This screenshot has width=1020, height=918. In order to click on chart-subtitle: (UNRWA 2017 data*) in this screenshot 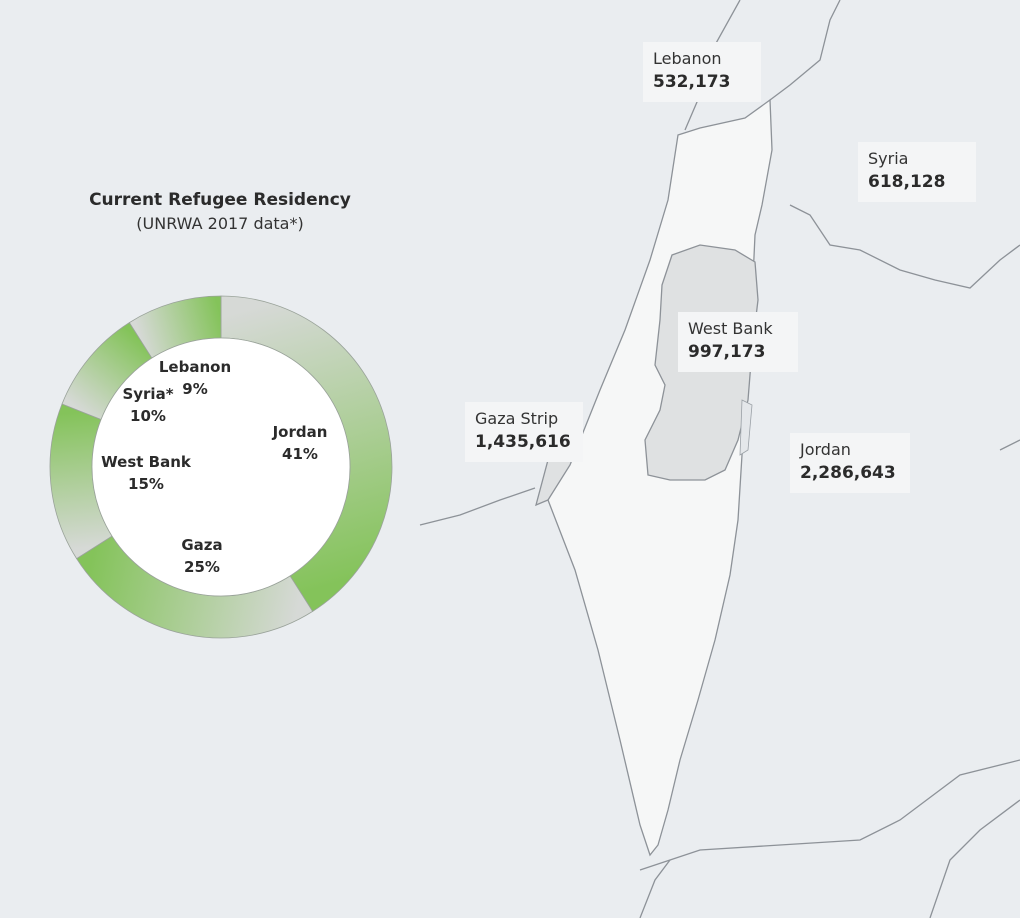, I will do `click(220, 223)`.